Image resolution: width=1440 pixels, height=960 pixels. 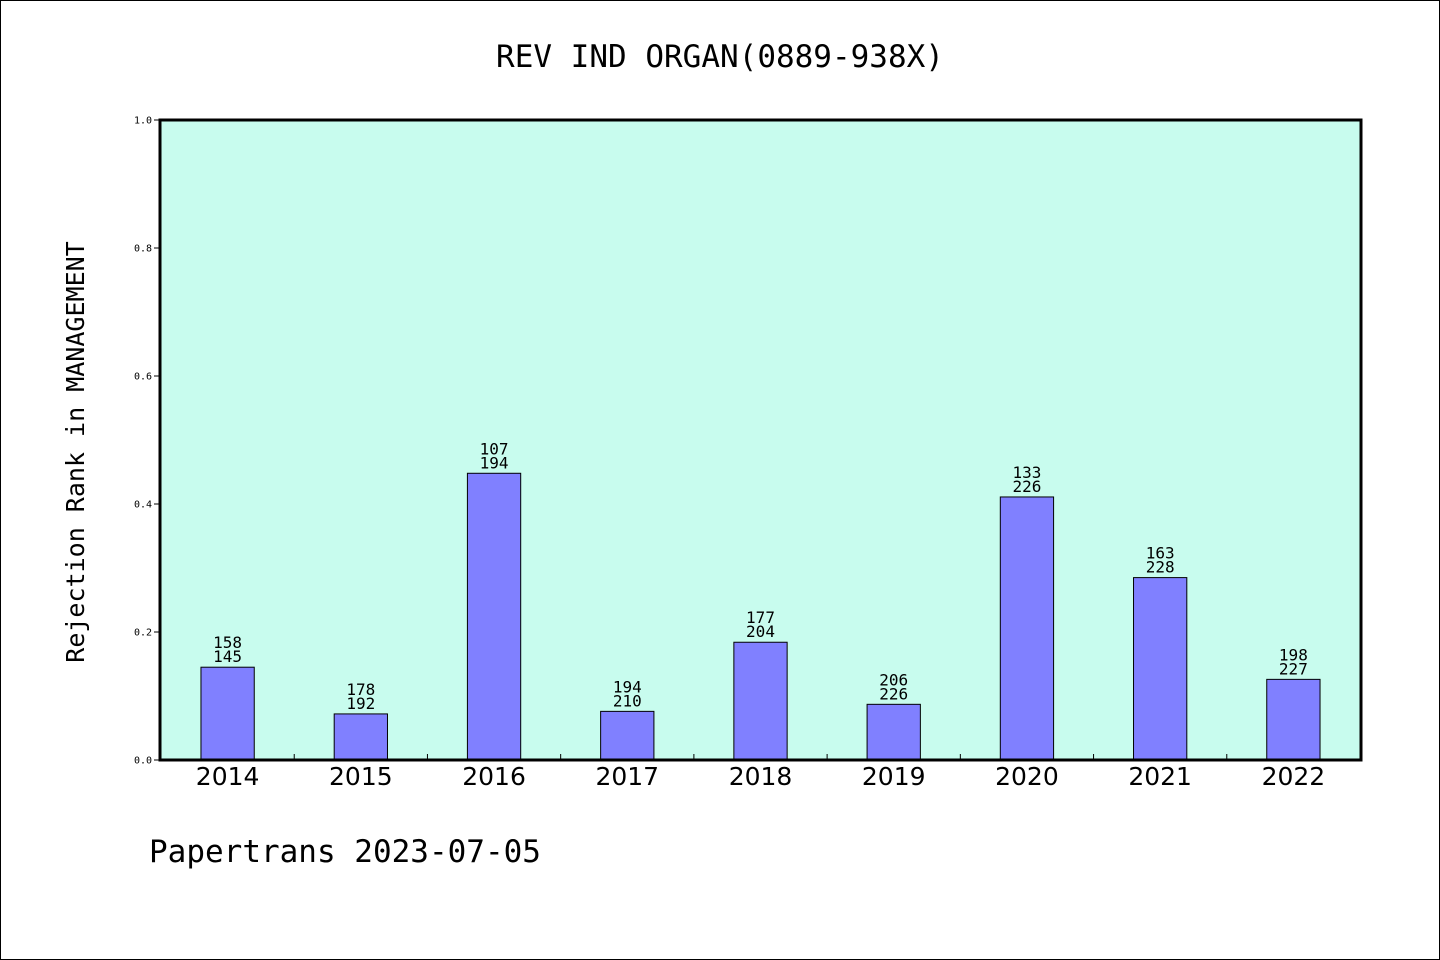 What do you see at coordinates (627, 700) in the screenshot?
I see `bar-data-label: 210` at bounding box center [627, 700].